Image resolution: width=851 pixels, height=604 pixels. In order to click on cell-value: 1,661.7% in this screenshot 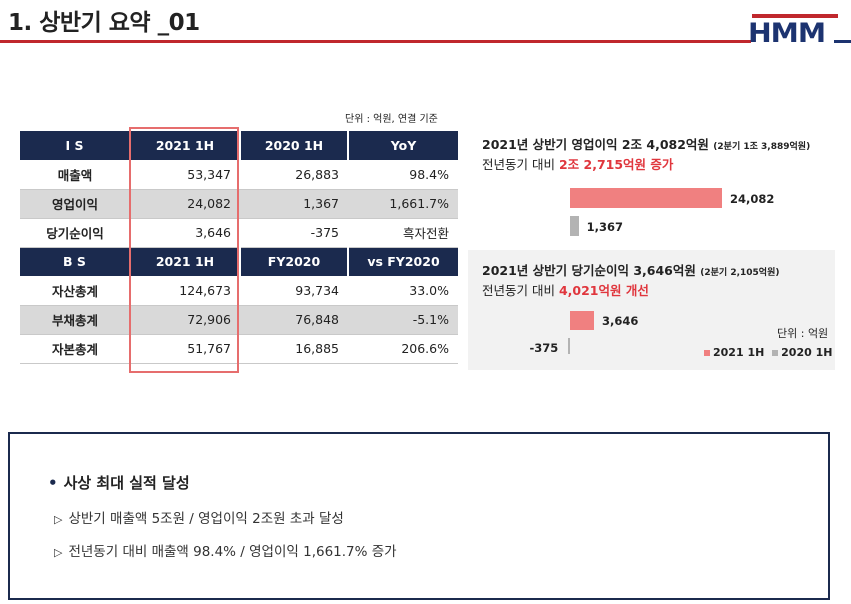, I will do `click(403, 204)`.